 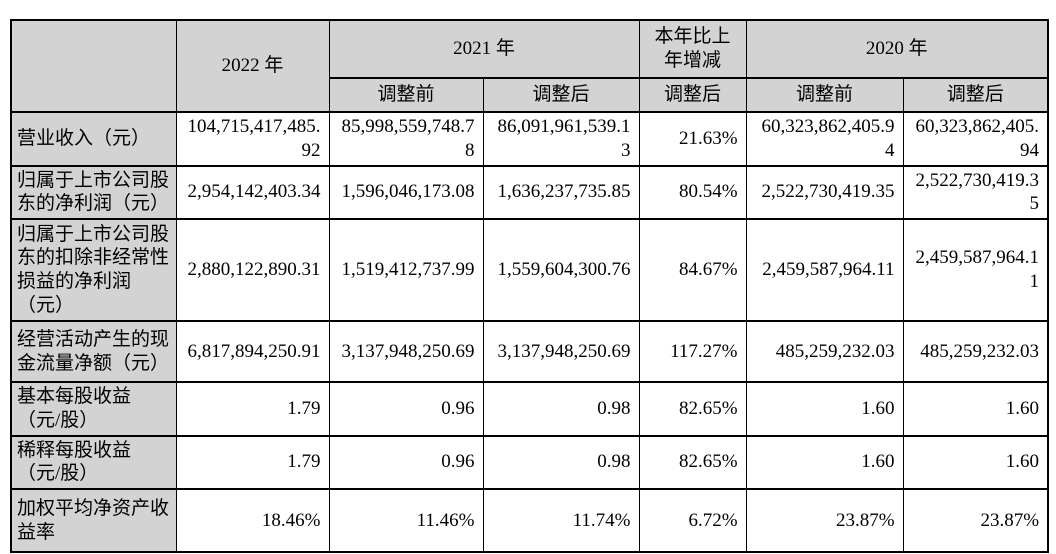 What do you see at coordinates (897, 49) in the screenshot?
I see `col-header-2020: 2020 年` at bounding box center [897, 49].